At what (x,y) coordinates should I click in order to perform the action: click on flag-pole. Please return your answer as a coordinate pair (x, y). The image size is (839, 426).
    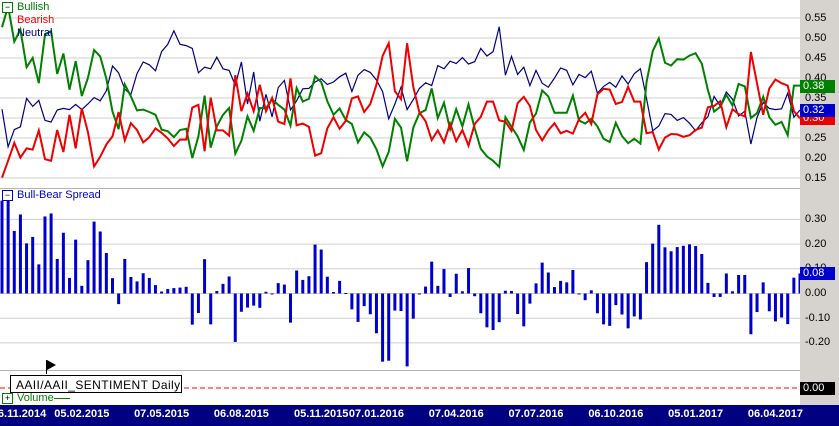
    Looking at the image, I should click on (46, 367).